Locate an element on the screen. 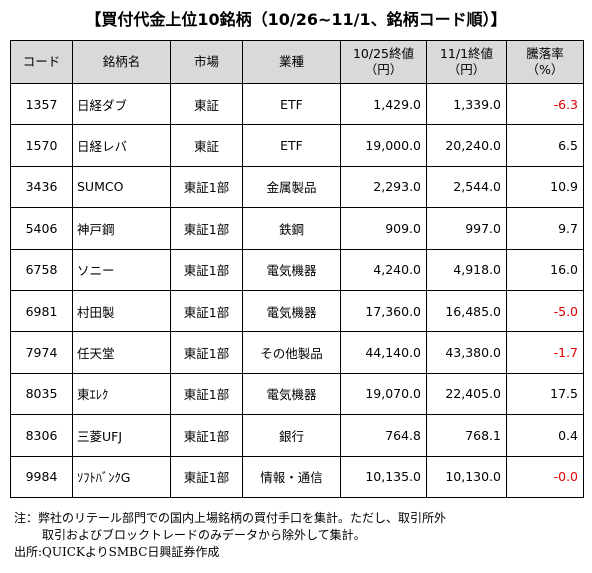  table-row: 1357 日経ダブ 東証 ETF 1,429.0 1,339.0 -6.3 is located at coordinates (297, 104).